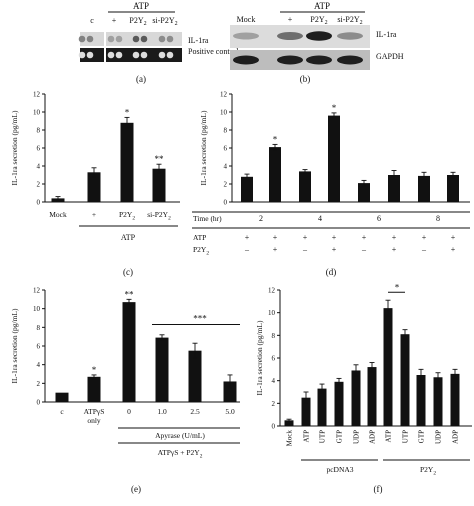  Describe the element at coordinates (274, 381) in the screenshot. I see `chart-f-y-tick-label: 4` at that location.